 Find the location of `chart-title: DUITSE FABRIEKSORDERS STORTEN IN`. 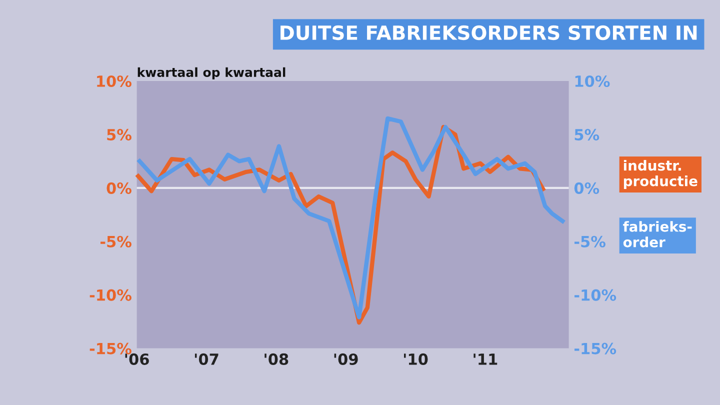

chart-title: DUITSE FABRIEKSORDERS STORTEN IN is located at coordinates (488, 32).